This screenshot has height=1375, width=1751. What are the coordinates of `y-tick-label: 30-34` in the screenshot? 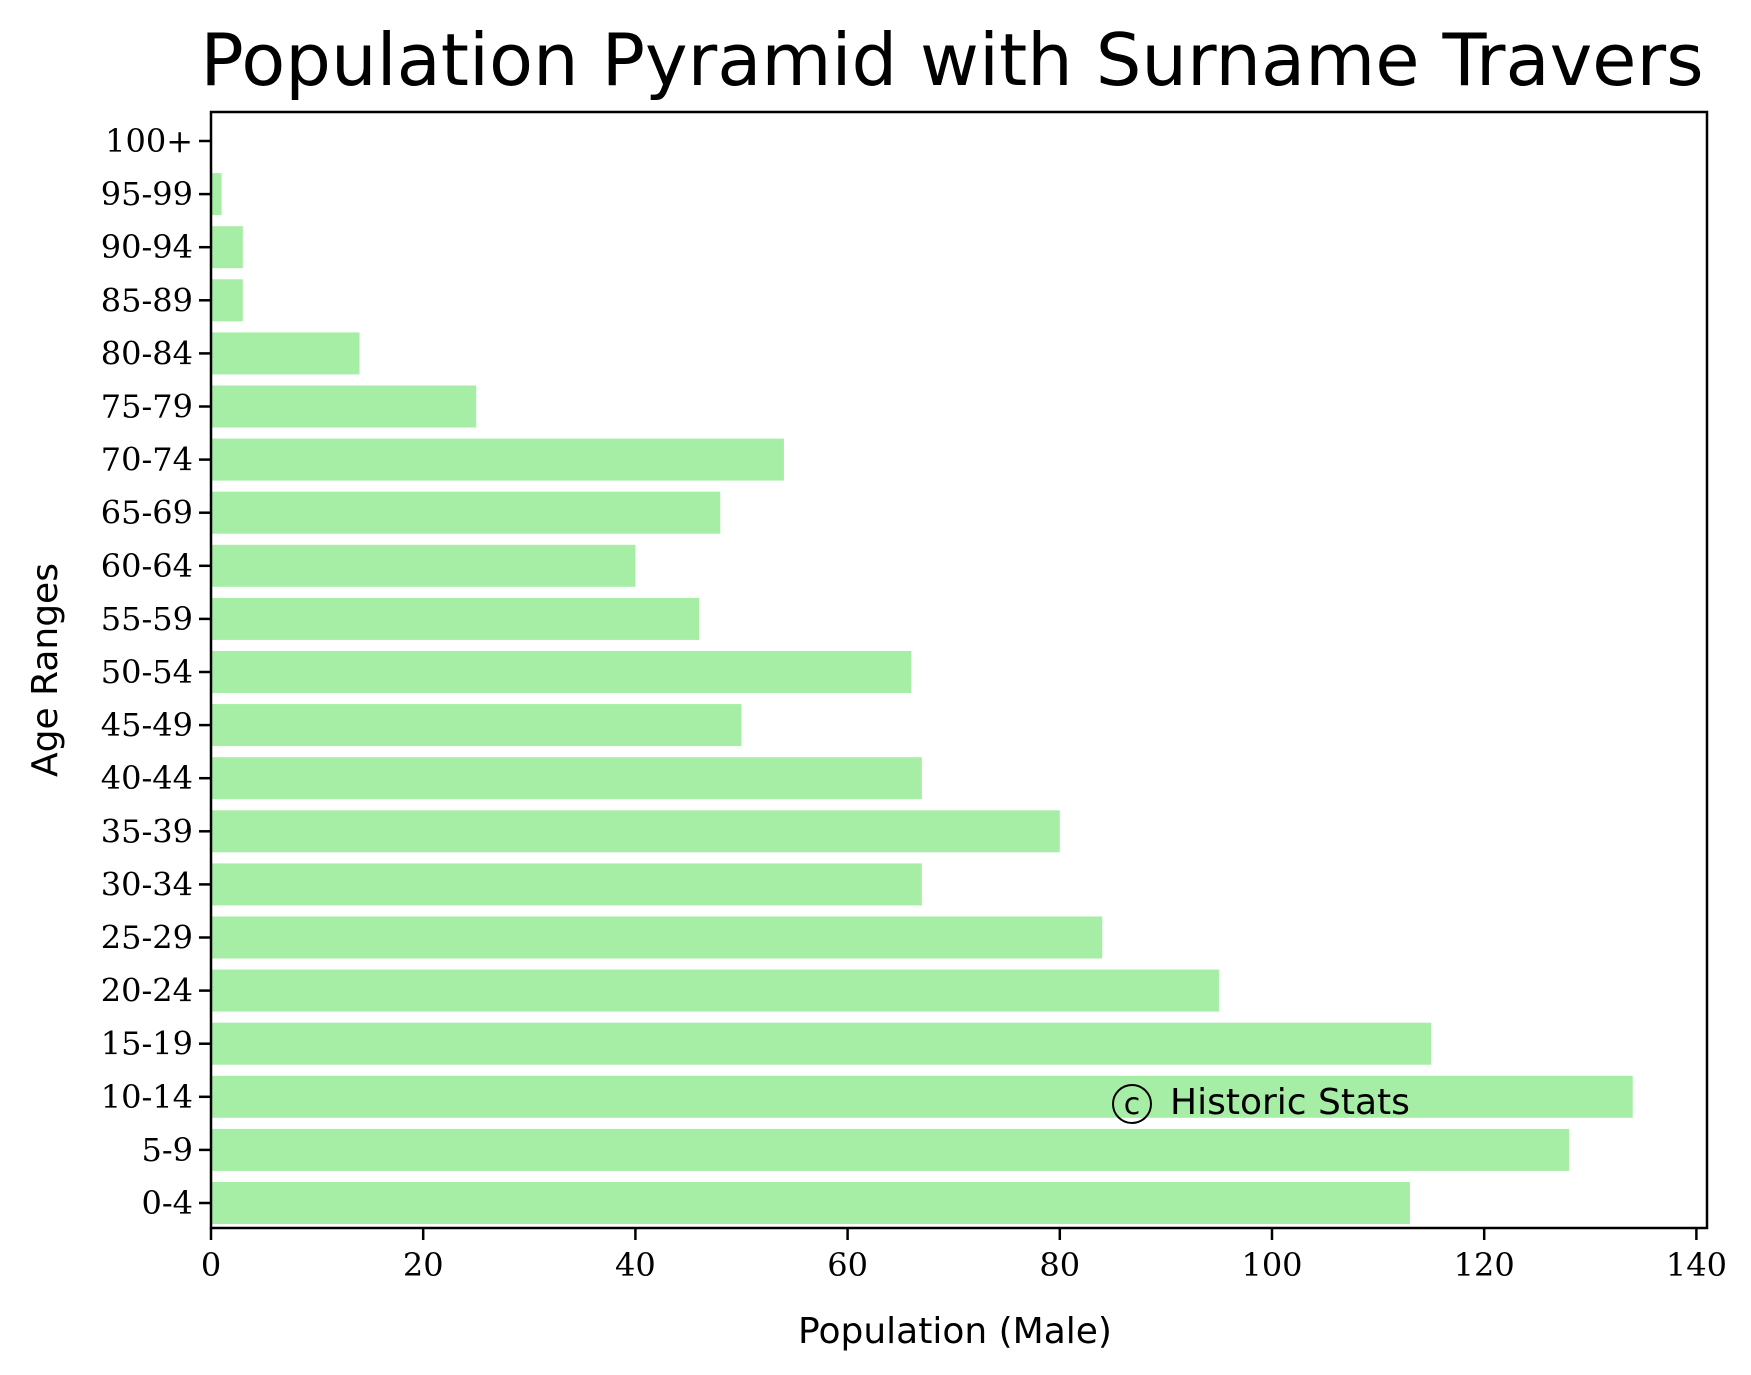 It's located at (147, 884).